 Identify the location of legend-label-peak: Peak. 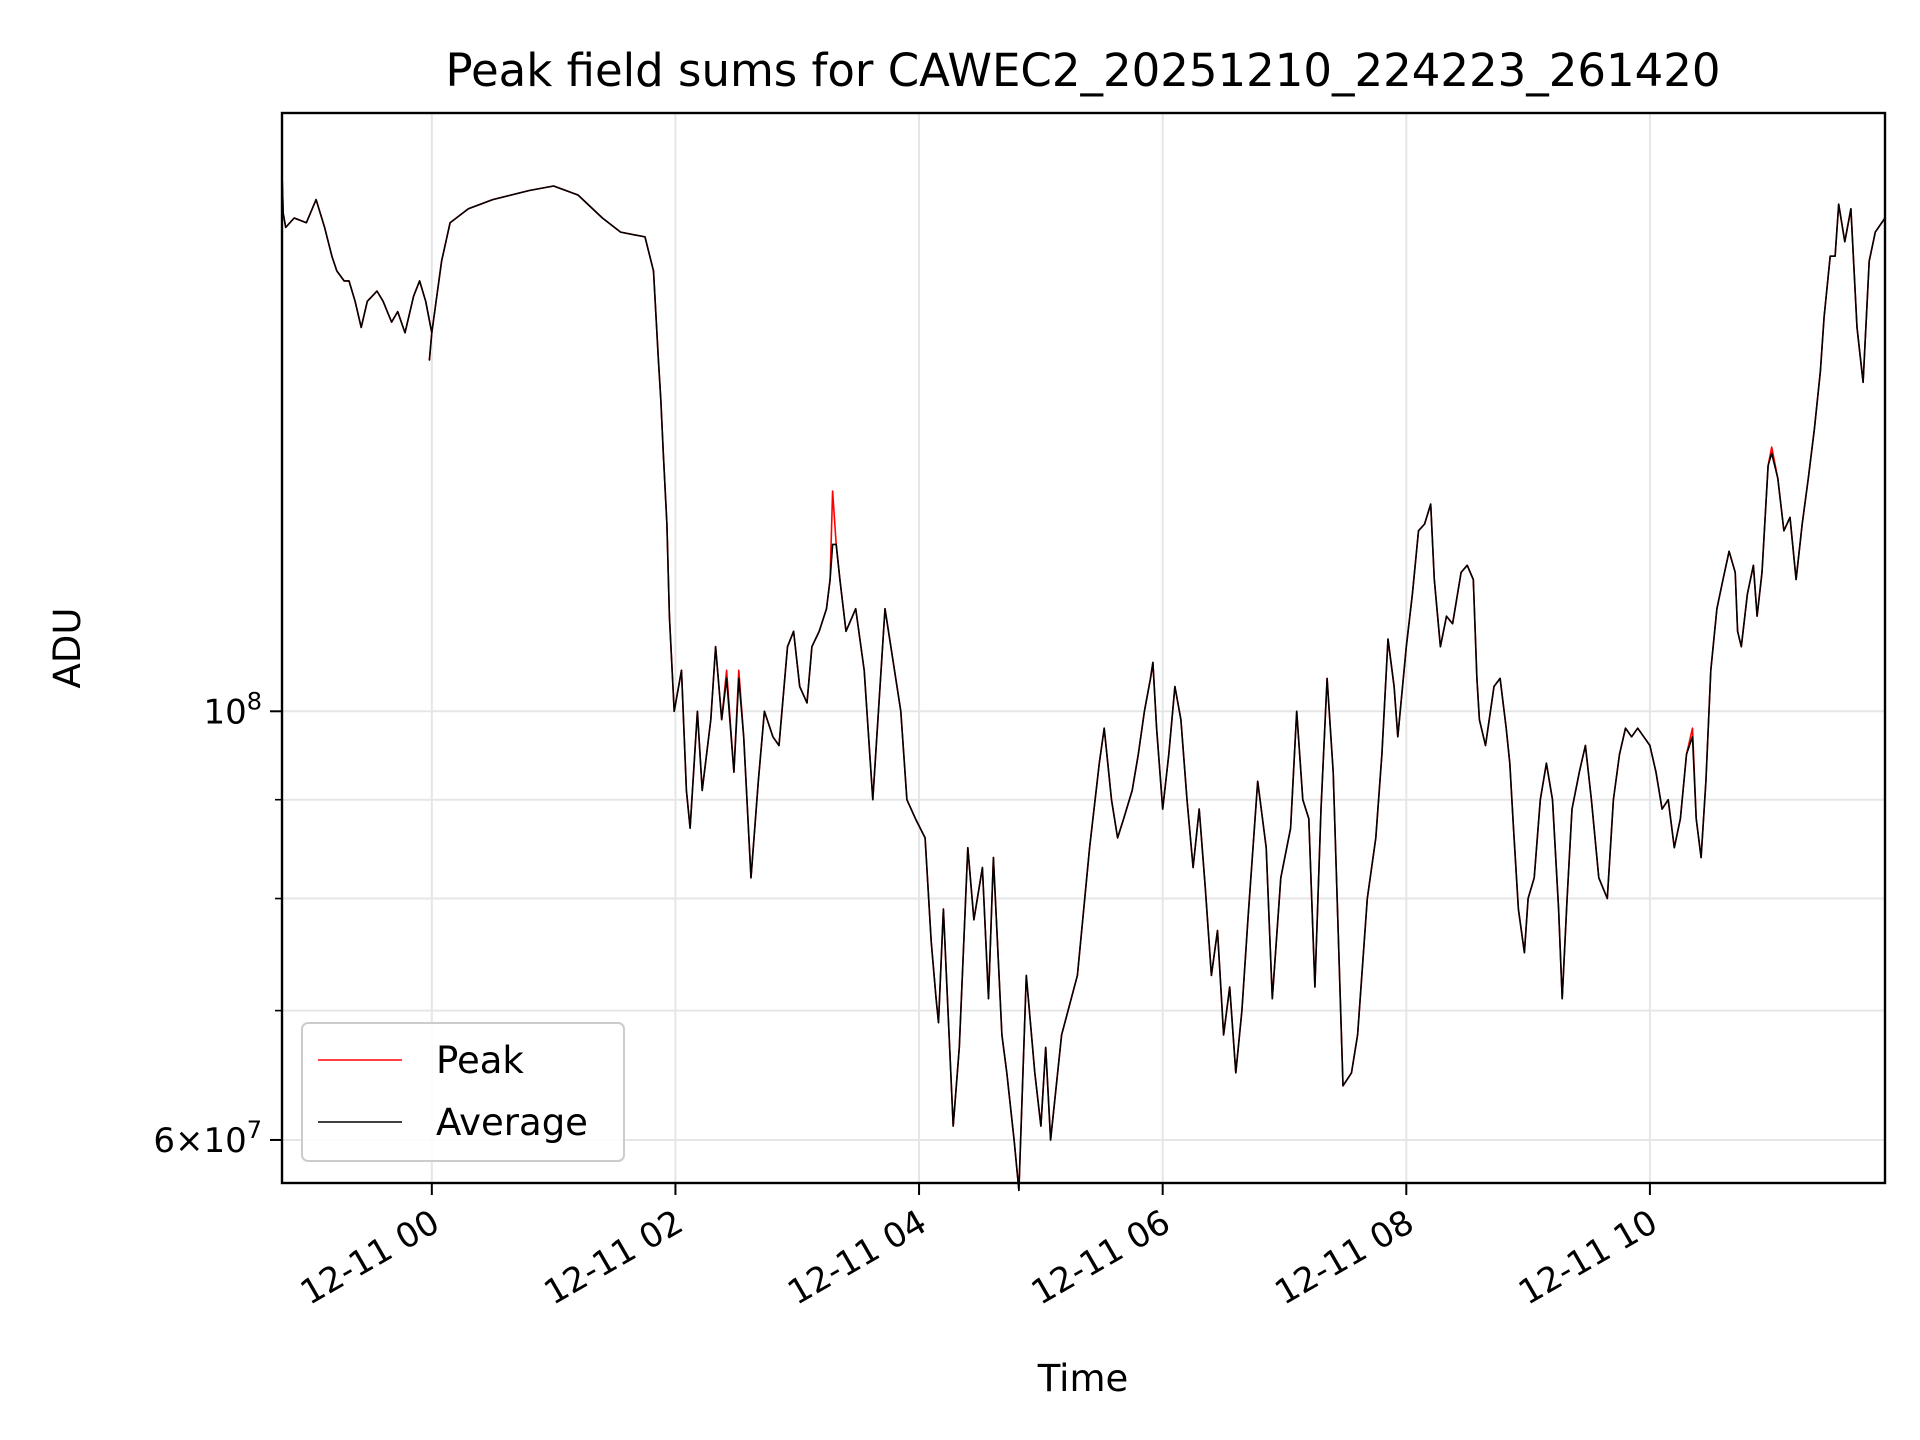
(480, 1060).